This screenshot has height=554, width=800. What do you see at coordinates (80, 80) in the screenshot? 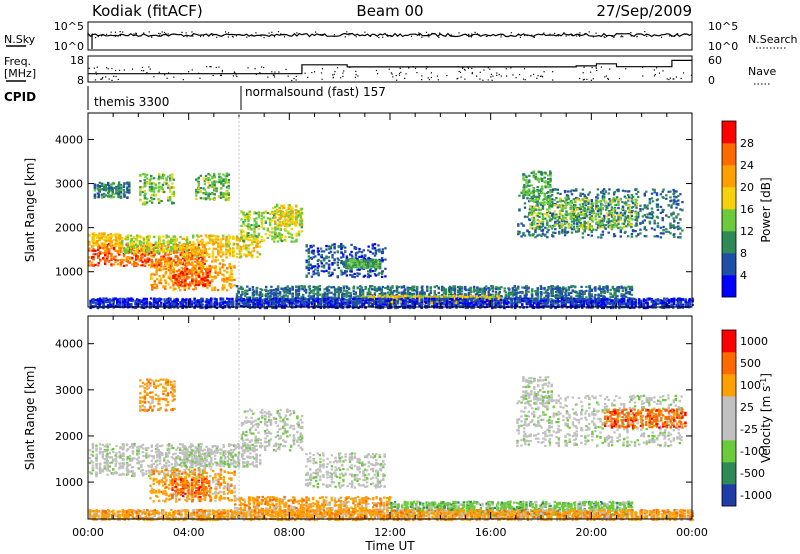
I see `freq-tick-bottom: 8` at bounding box center [80, 80].